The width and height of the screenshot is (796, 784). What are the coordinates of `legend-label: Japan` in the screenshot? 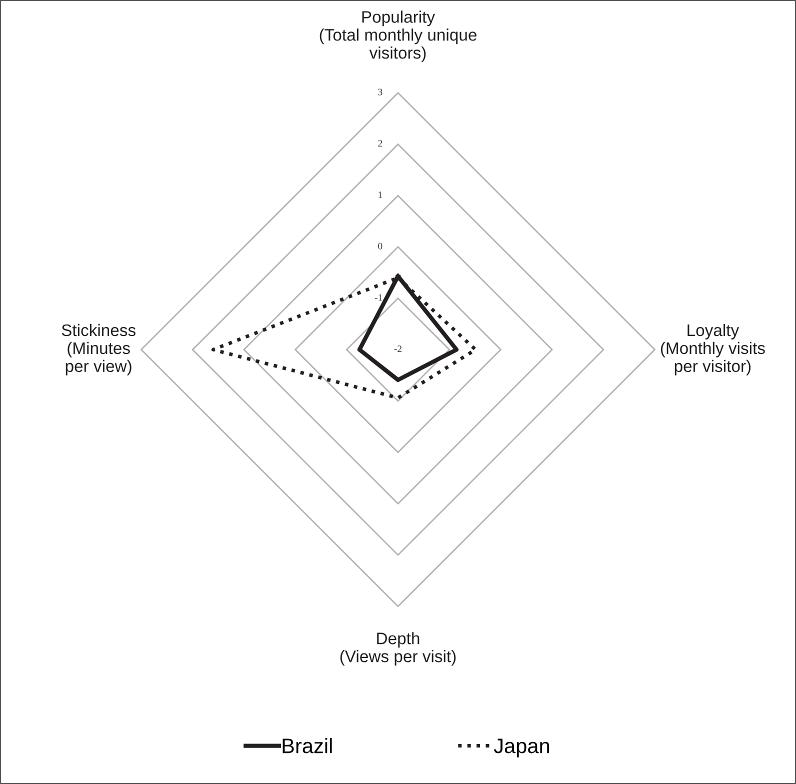 It's located at (521, 748).